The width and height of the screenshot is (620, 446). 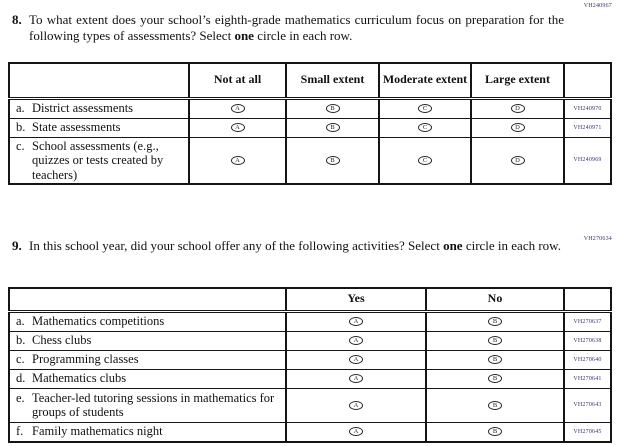 What do you see at coordinates (85, 359) in the screenshot?
I see `row-label-text: Programming classes` at bounding box center [85, 359].